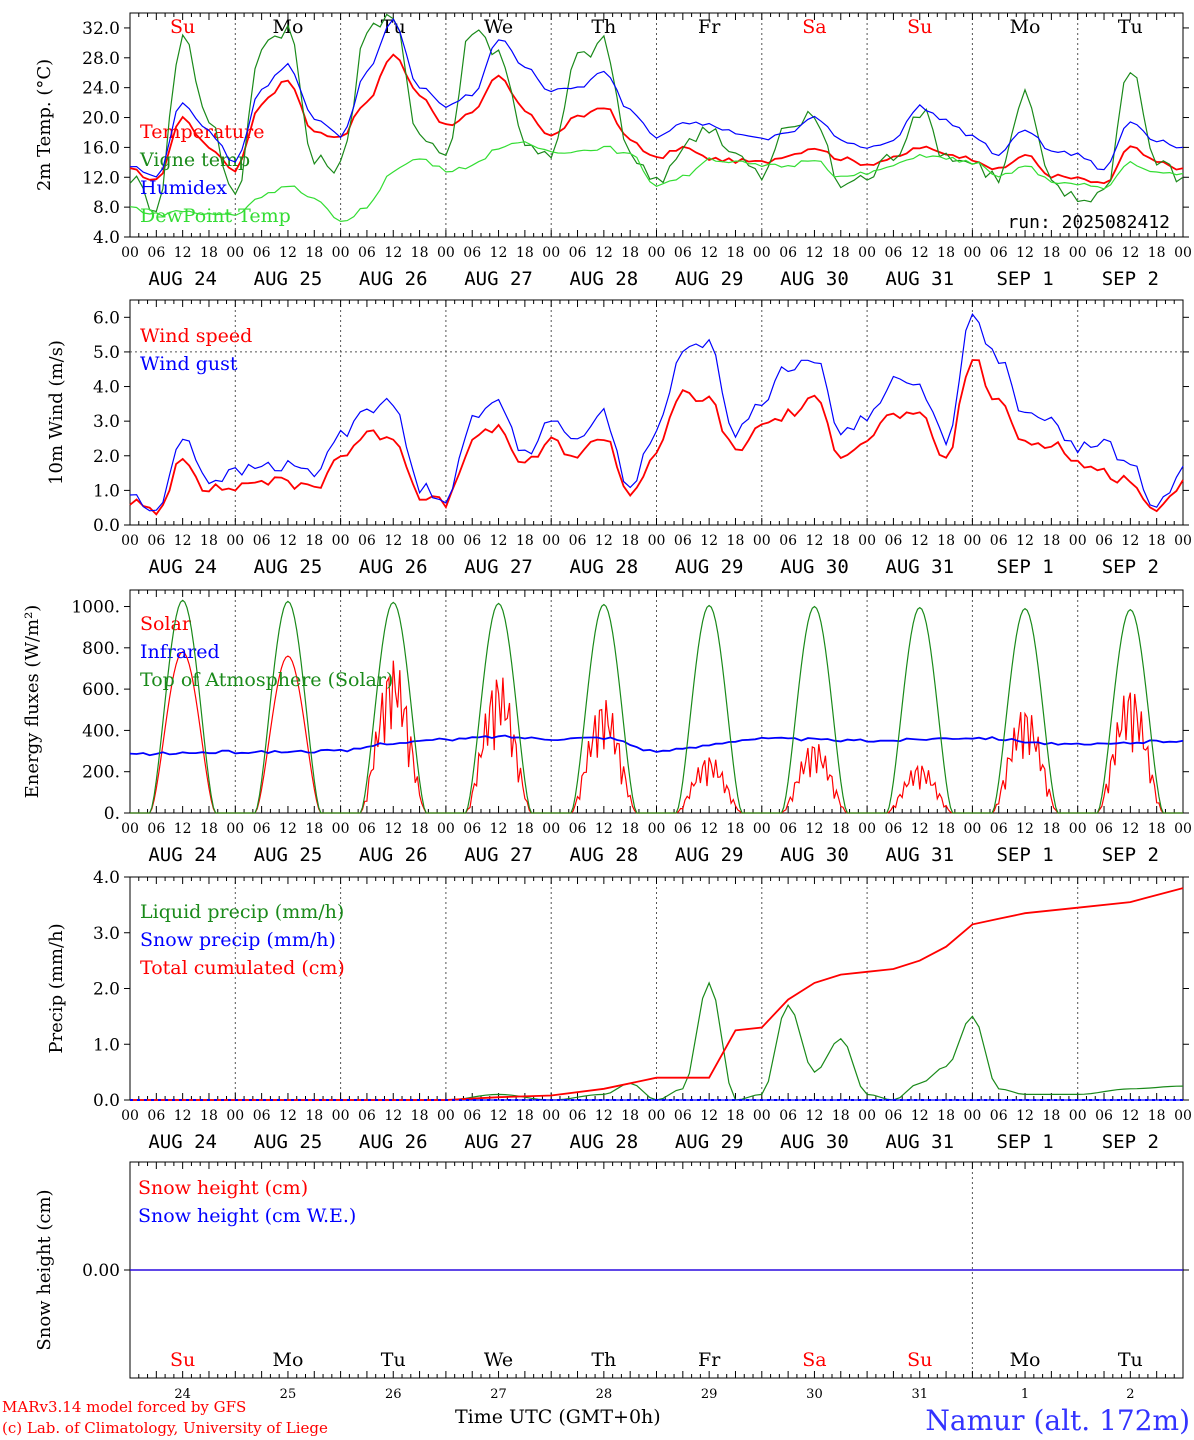 Image resolution: width=1194 pixels, height=1440 pixels. I want to click on weekday-label: Sa, so click(814, 1360).